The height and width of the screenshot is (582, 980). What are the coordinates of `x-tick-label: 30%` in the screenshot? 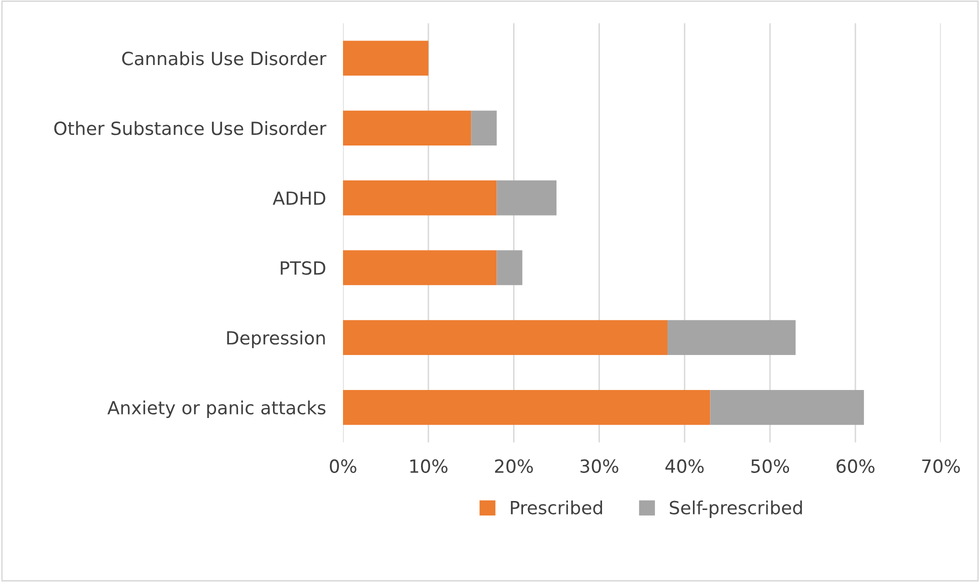 It's located at (599, 466).